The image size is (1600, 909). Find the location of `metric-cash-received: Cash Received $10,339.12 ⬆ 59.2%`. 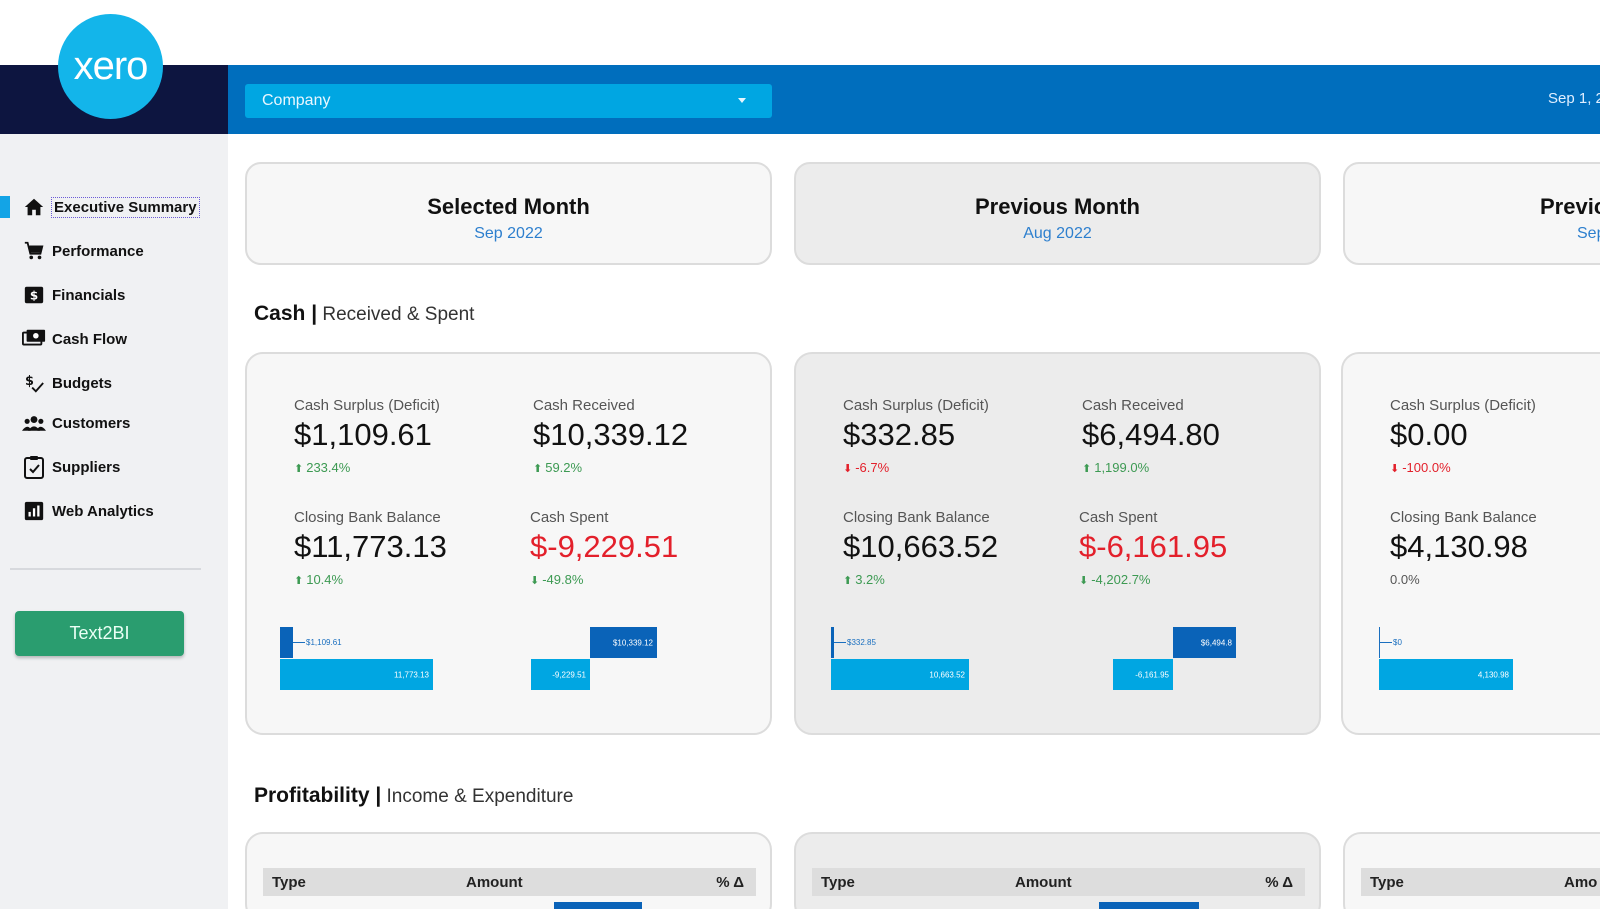

metric-cash-received: Cash Received $10,339.12 ⬆ 59.2% is located at coordinates (610, 436).